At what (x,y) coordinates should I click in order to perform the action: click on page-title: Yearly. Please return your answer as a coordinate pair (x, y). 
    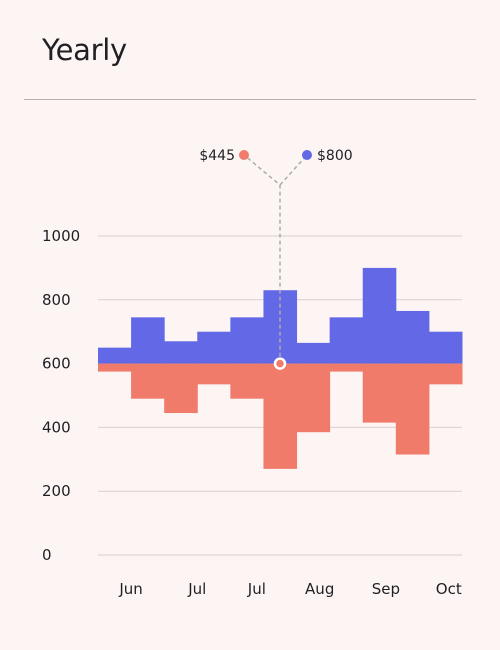
    Looking at the image, I should click on (84, 50).